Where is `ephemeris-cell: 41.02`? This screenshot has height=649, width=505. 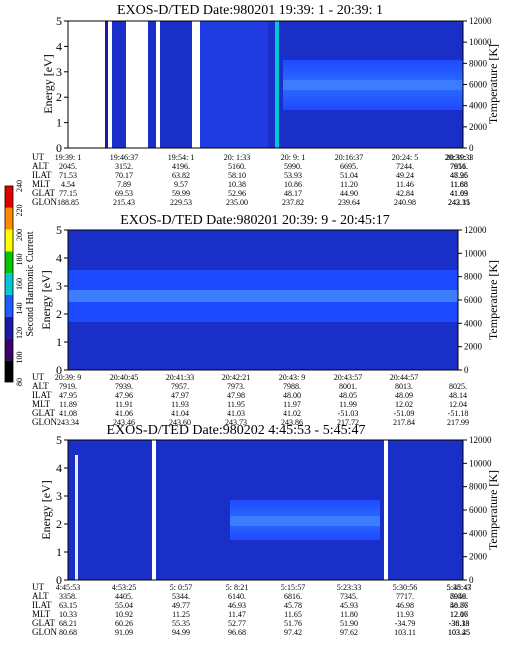 ephemeris-cell: 41.02 is located at coordinates (292, 413).